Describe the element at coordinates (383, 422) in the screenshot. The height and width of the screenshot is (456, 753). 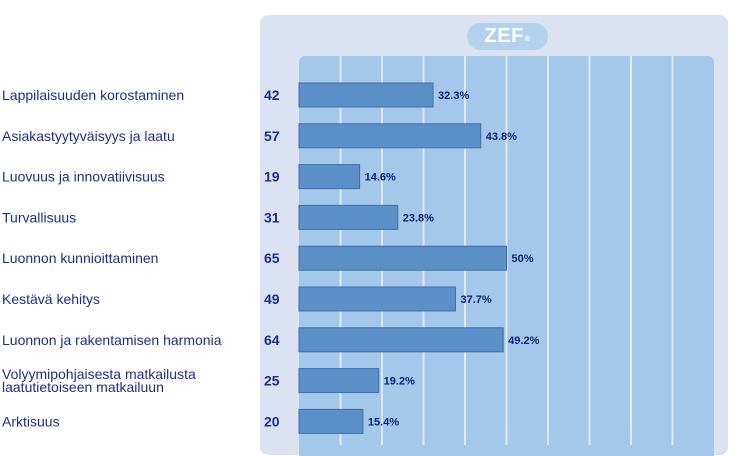
I see `value-label: 15.4%` at that location.